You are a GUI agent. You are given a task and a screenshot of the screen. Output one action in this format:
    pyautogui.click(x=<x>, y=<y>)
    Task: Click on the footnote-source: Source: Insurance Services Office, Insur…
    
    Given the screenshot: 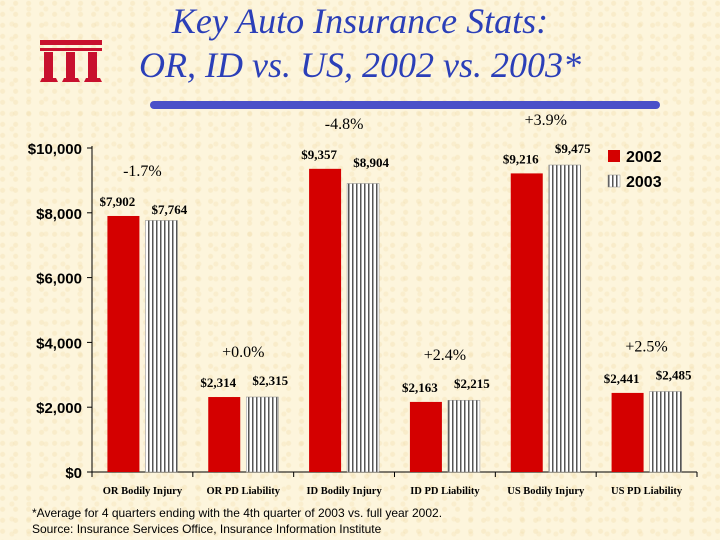 What is the action you would take?
    pyautogui.click(x=207, y=529)
    